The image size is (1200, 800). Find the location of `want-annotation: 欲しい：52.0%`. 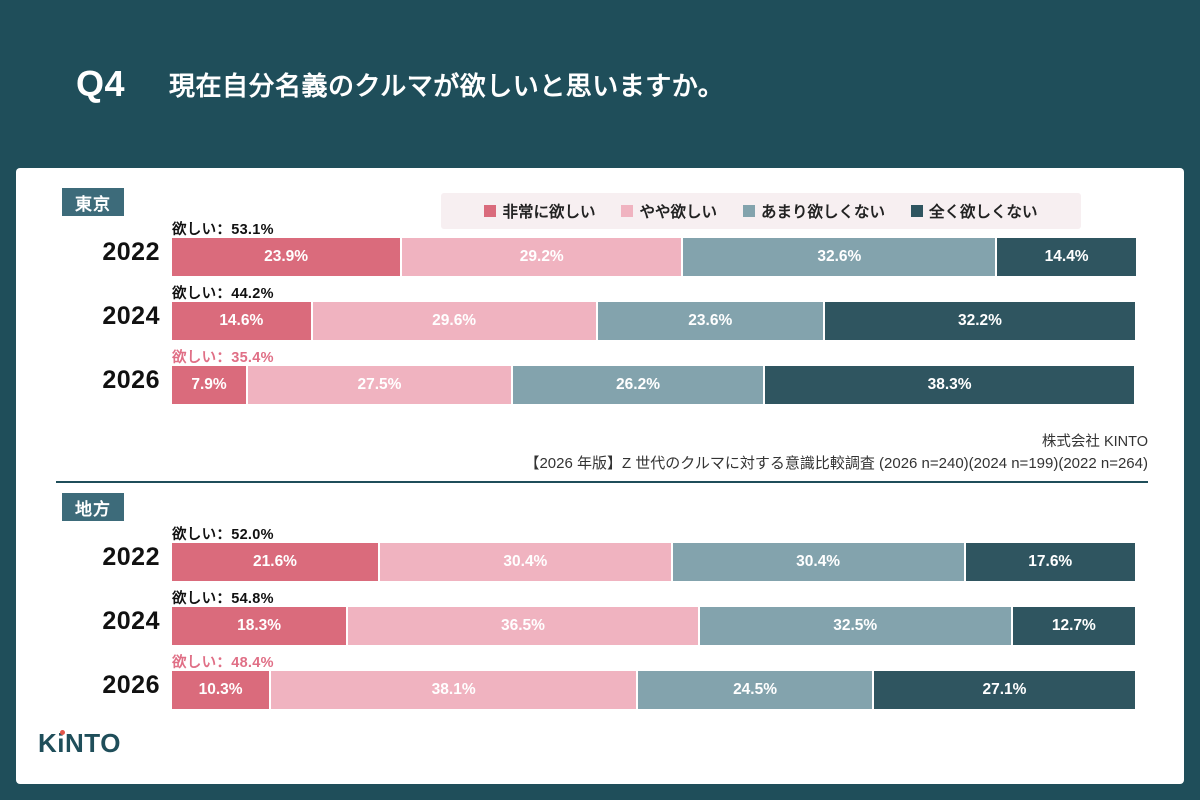

want-annotation: 欲しい：52.0% is located at coordinates (223, 535).